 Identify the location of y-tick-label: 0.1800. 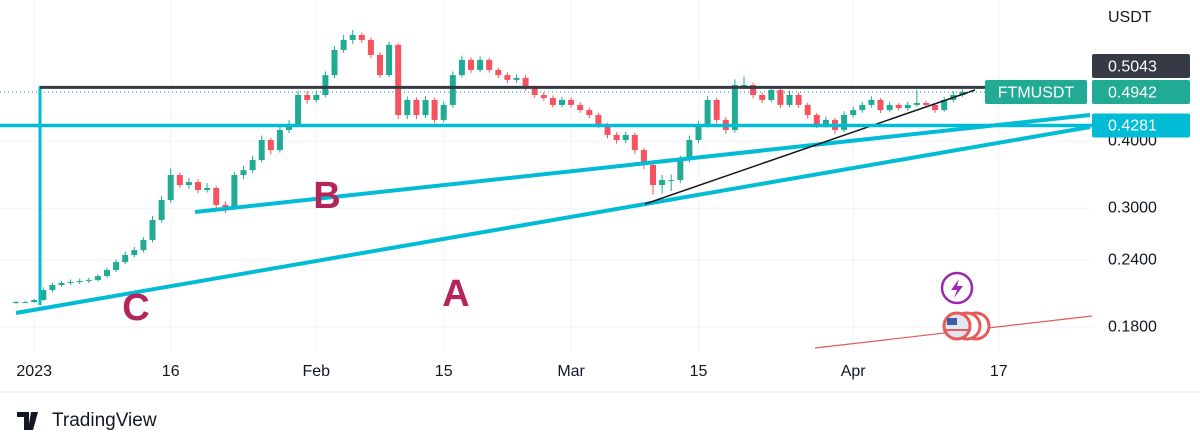
(1132, 326).